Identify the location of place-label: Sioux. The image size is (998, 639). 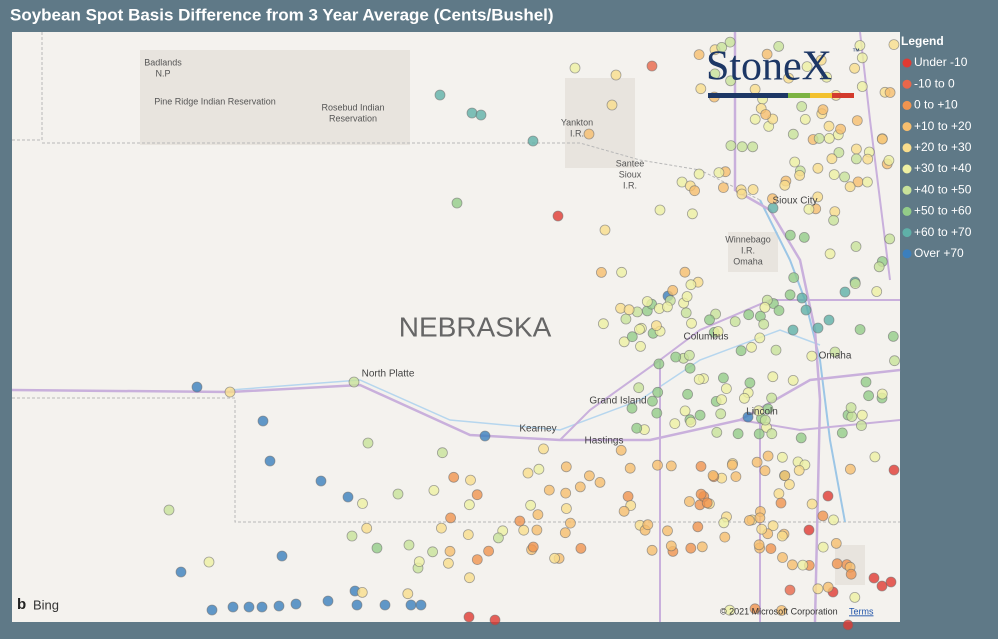
(630, 174).